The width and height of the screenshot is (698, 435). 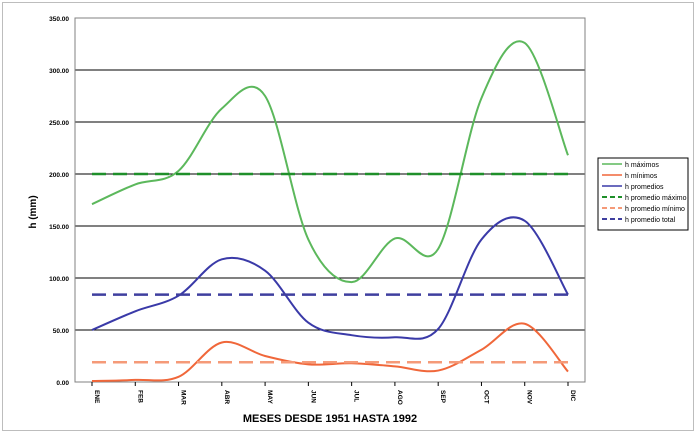 I want to click on y-tick-label: 200.00, so click(x=59, y=175).